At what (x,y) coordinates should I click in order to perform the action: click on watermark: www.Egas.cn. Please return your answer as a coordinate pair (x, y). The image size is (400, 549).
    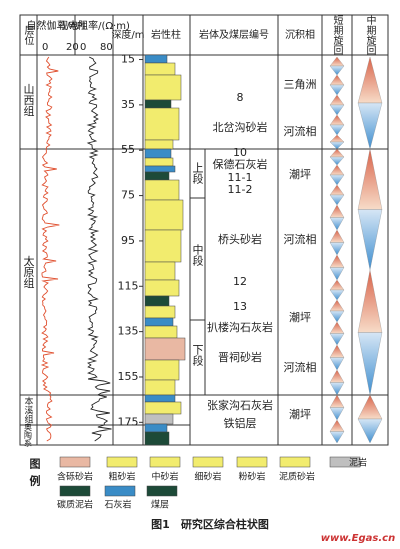
    Looking at the image, I should click on (358, 538).